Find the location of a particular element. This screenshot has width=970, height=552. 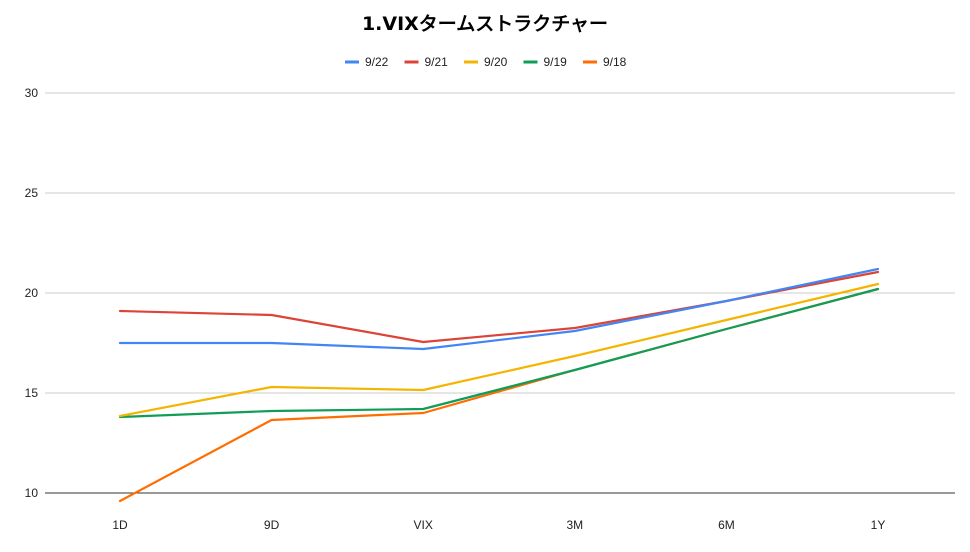

y-axis: 10 15 20 25 30 is located at coordinates (32, 293).